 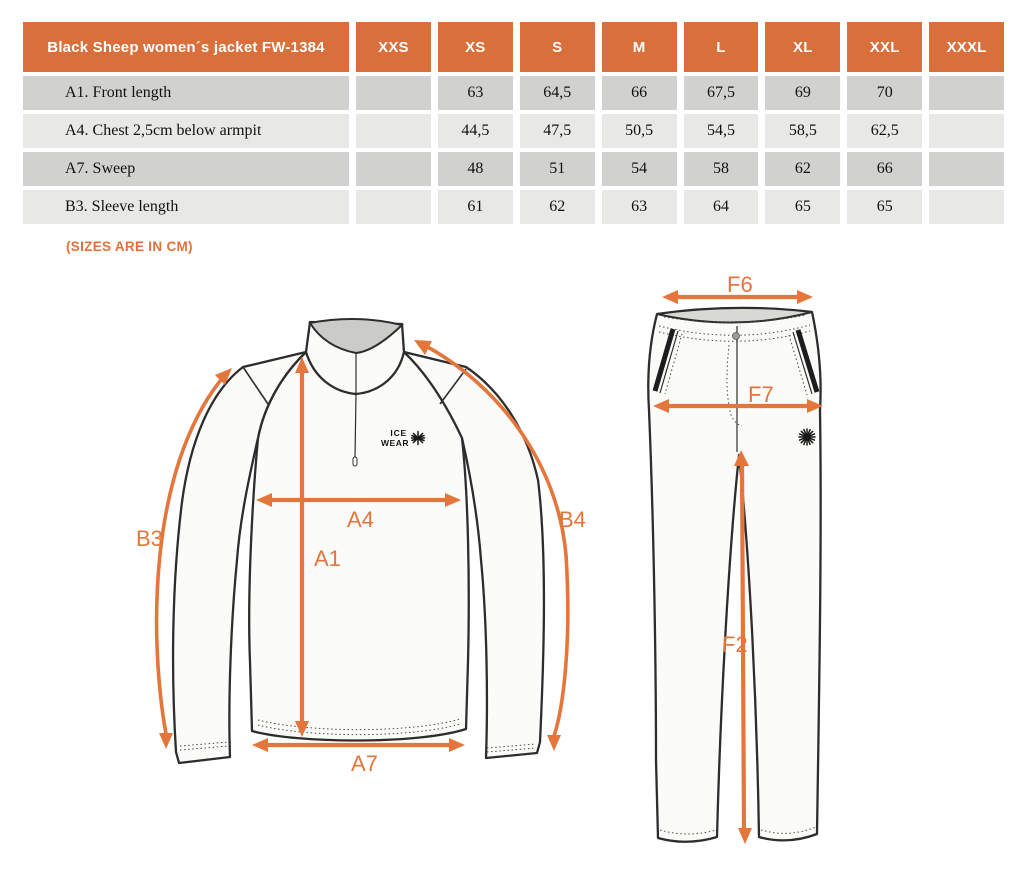 What do you see at coordinates (129, 246) in the screenshot?
I see `sizes-in-cm-note: (SIZES ARE IN CM)` at bounding box center [129, 246].